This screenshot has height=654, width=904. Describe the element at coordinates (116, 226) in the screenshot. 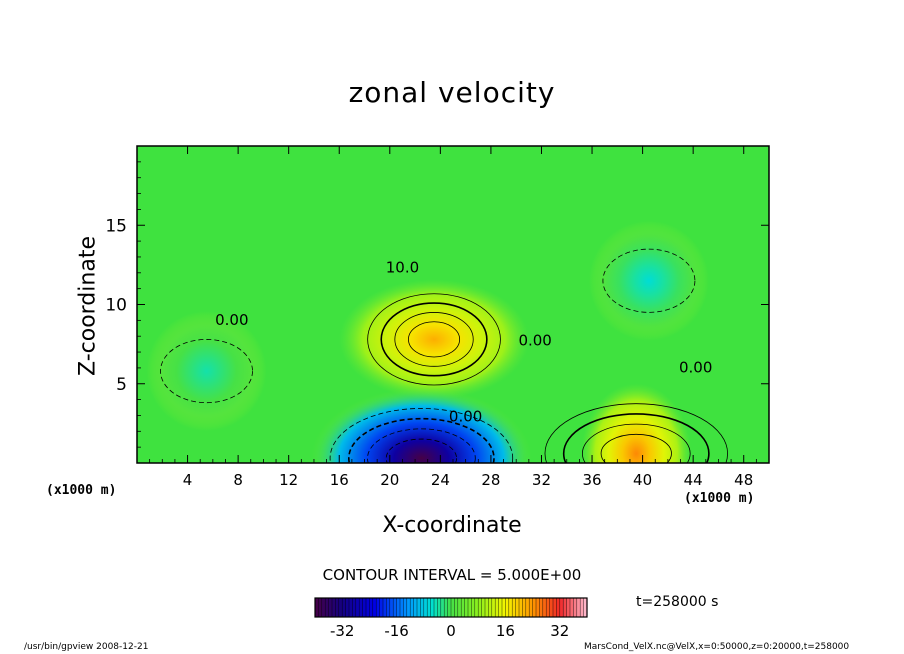

I see `y-tick-label: 15` at that location.